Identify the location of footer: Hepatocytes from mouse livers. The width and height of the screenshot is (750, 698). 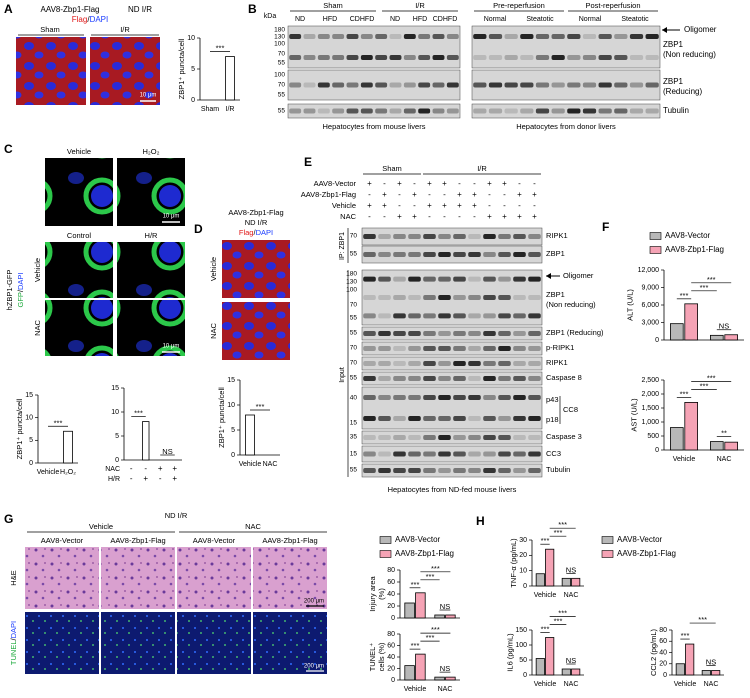
(374, 126).